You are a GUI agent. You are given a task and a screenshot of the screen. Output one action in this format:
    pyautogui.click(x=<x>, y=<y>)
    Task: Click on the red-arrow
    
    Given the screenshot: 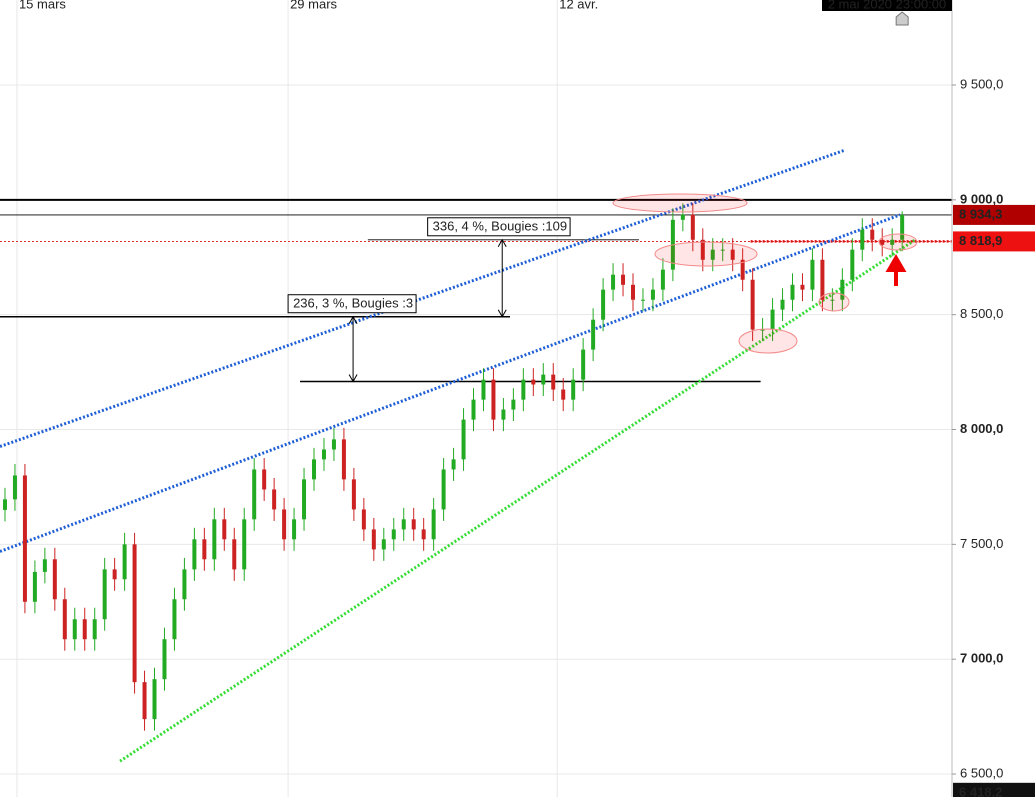 What is the action you would take?
    pyautogui.click(x=896, y=270)
    